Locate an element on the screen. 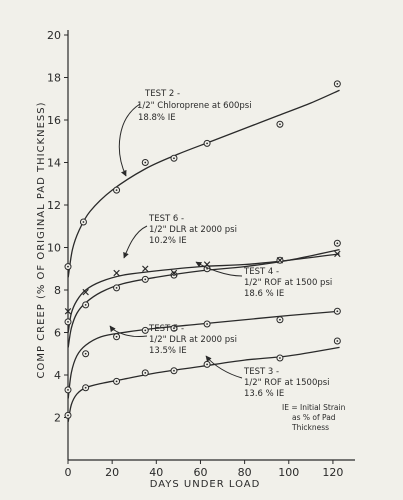  test-5-curve is located at coordinates (203, 354).